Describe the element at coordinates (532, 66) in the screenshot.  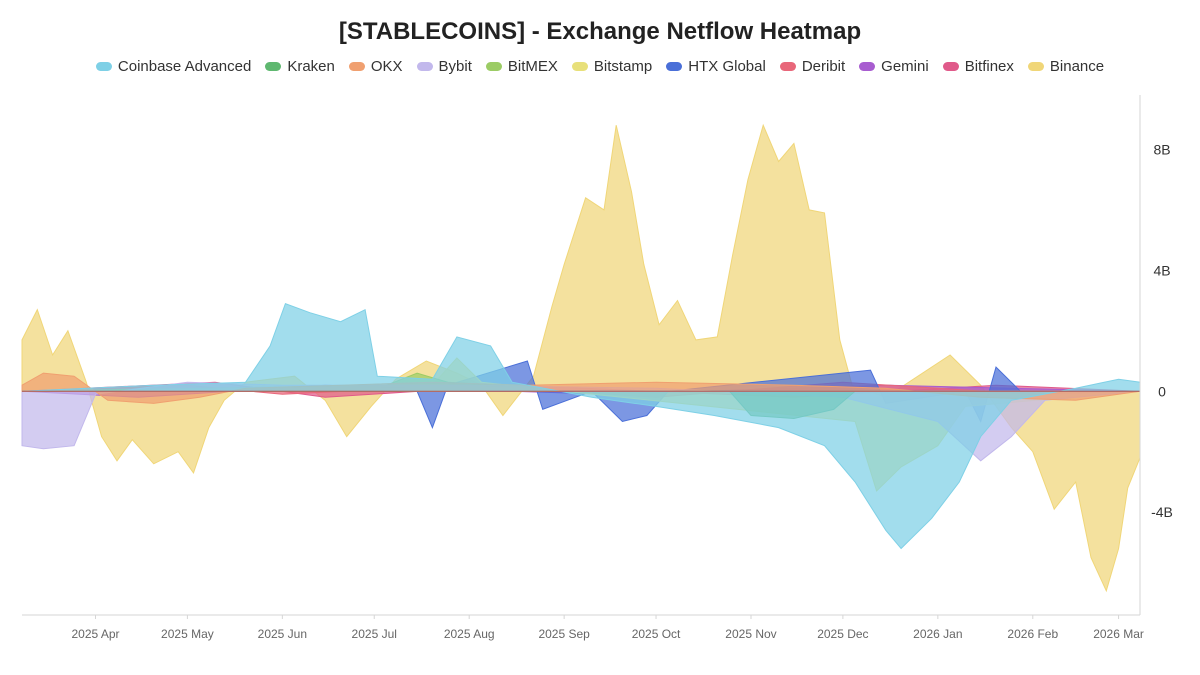
I see `legend-label: BitMEX` at that location.